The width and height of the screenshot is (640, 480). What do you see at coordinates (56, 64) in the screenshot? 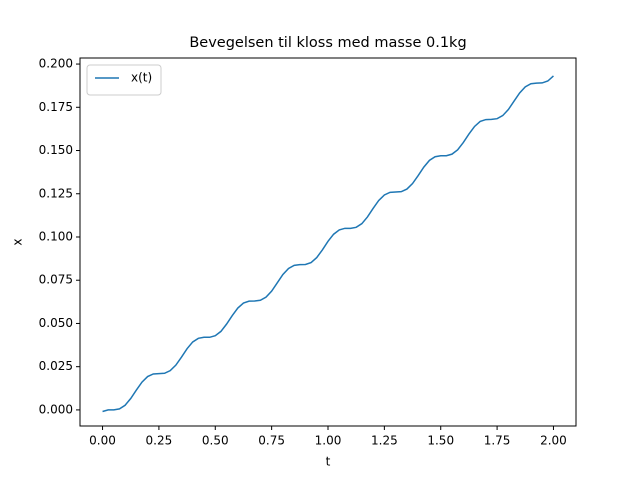
I see `y-tick-label: 0.200` at bounding box center [56, 64].